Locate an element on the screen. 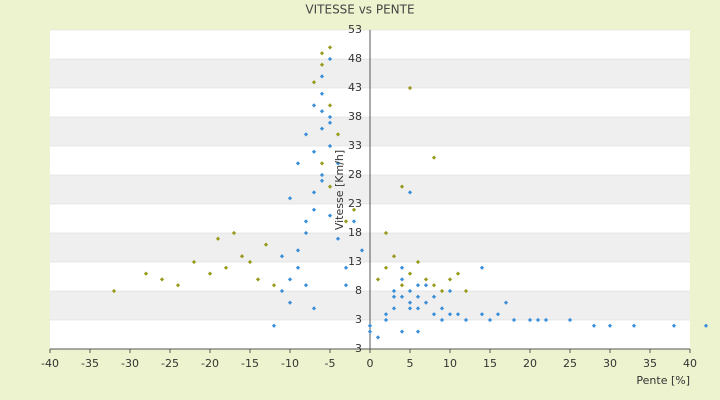  y-tick-label: 28 is located at coordinates (355, 174).